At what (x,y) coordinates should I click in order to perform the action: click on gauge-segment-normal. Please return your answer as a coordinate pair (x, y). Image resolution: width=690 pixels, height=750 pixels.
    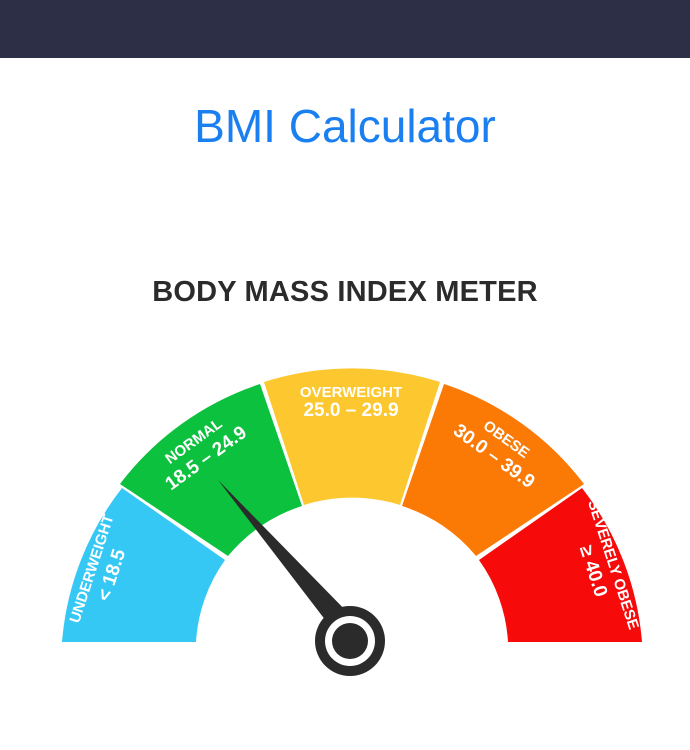
    Looking at the image, I should click on (211, 470).